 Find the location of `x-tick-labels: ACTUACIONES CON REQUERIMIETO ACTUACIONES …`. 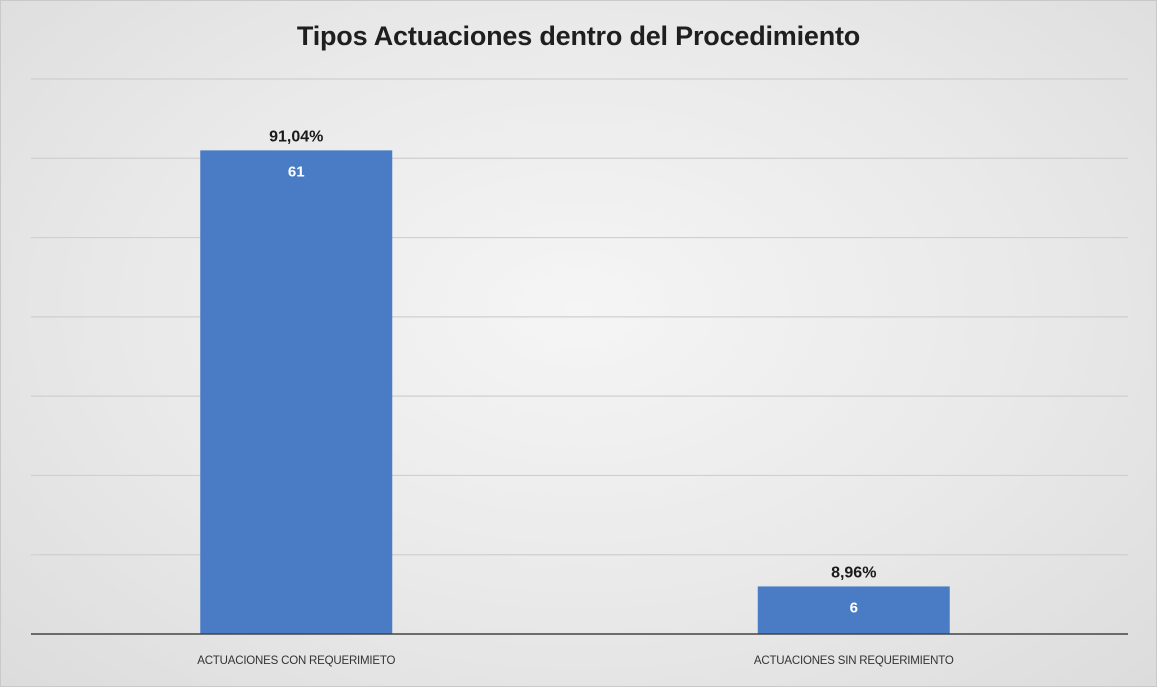

x-tick-labels: ACTUACIONES CON REQUERIMIETO ACTUACIONES … is located at coordinates (575, 661).